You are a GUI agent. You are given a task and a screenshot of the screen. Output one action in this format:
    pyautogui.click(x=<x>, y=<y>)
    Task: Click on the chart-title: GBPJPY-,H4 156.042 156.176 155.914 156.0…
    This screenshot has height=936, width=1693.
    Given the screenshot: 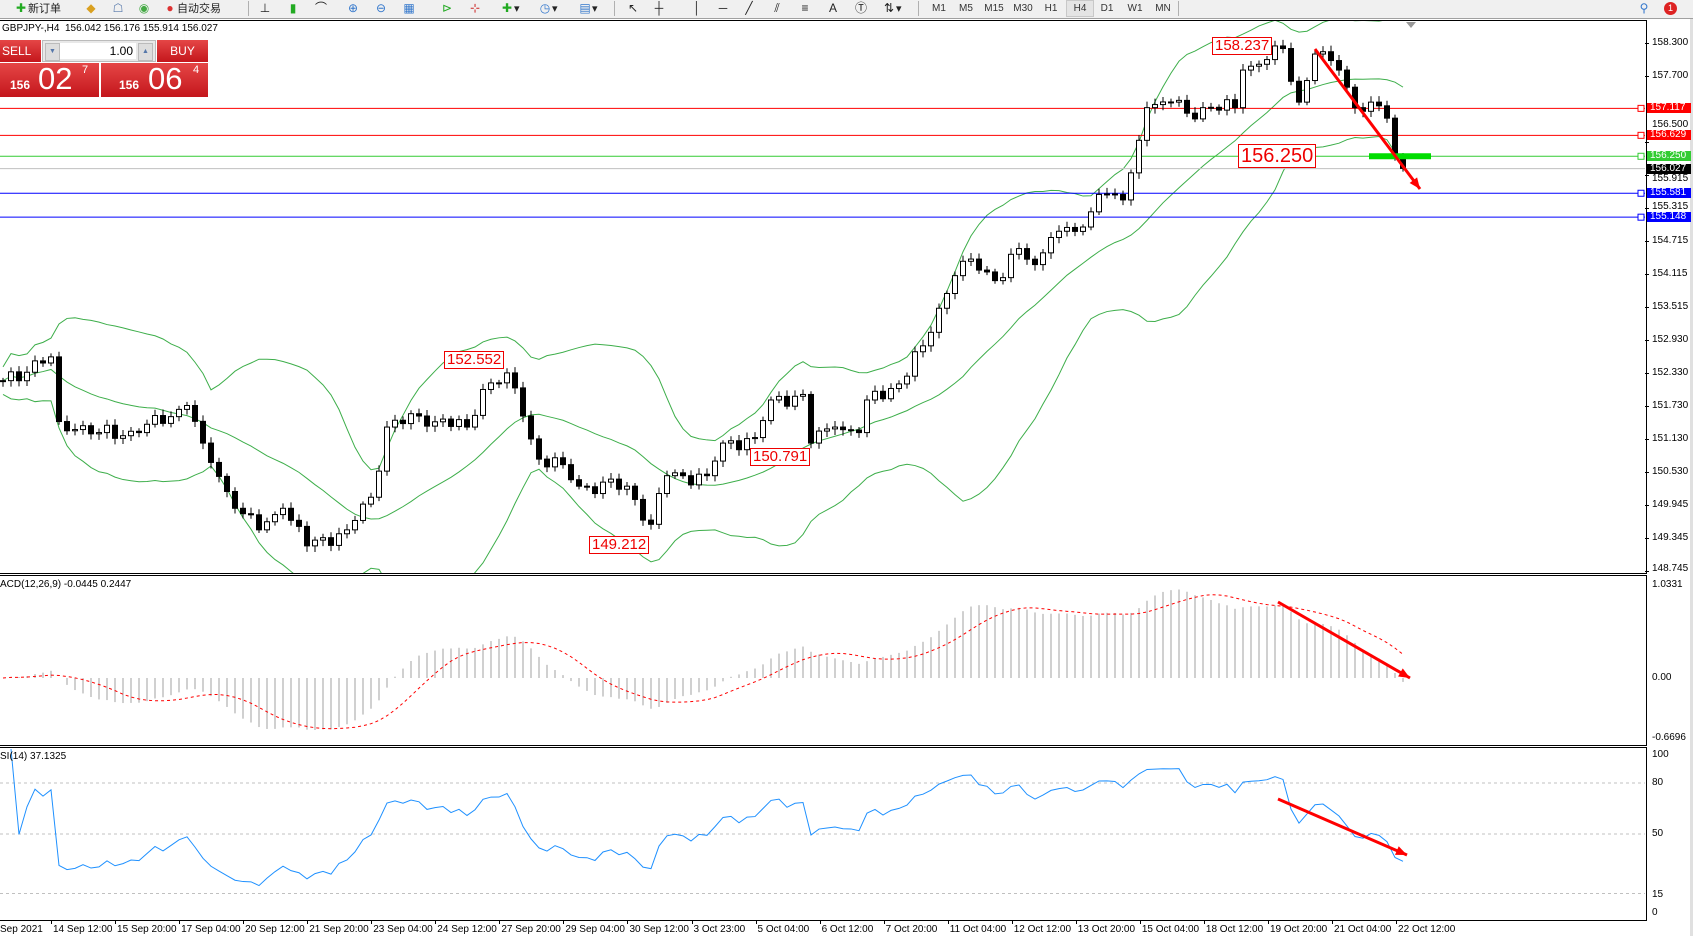 What is the action you would take?
    pyautogui.click(x=110, y=28)
    